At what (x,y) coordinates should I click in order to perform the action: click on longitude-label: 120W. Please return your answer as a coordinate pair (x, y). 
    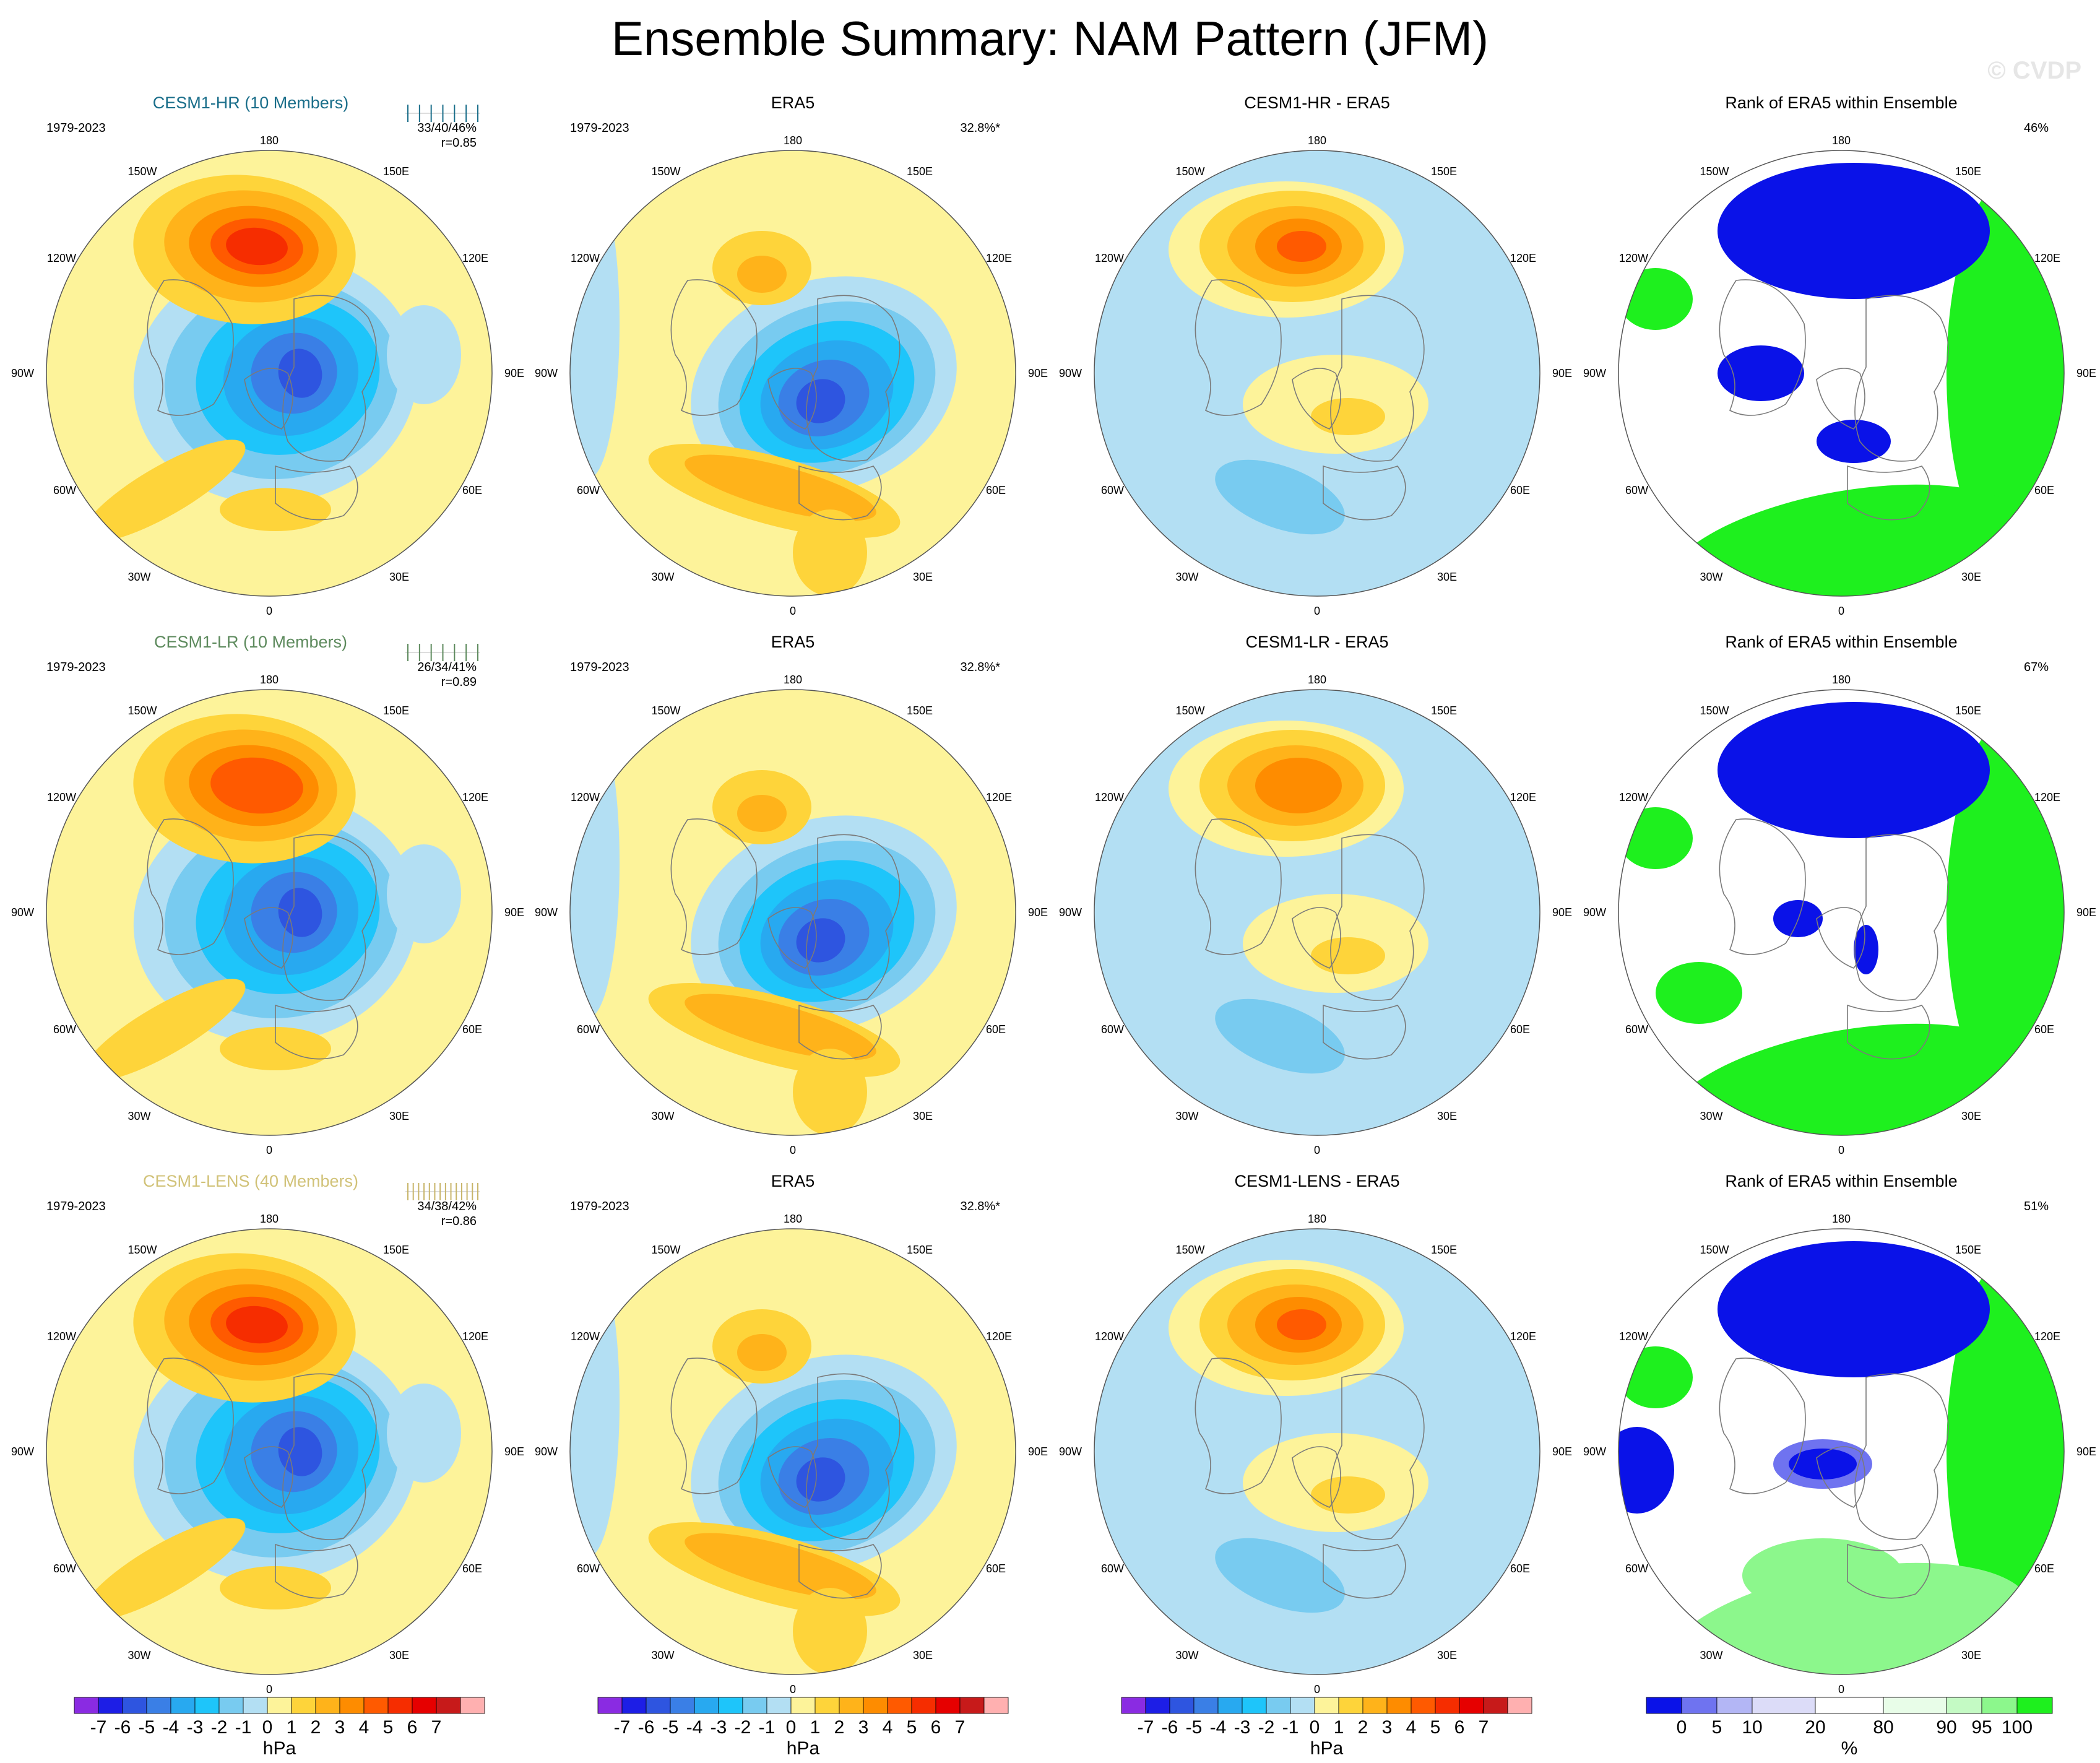
    Looking at the image, I should click on (1633, 797).